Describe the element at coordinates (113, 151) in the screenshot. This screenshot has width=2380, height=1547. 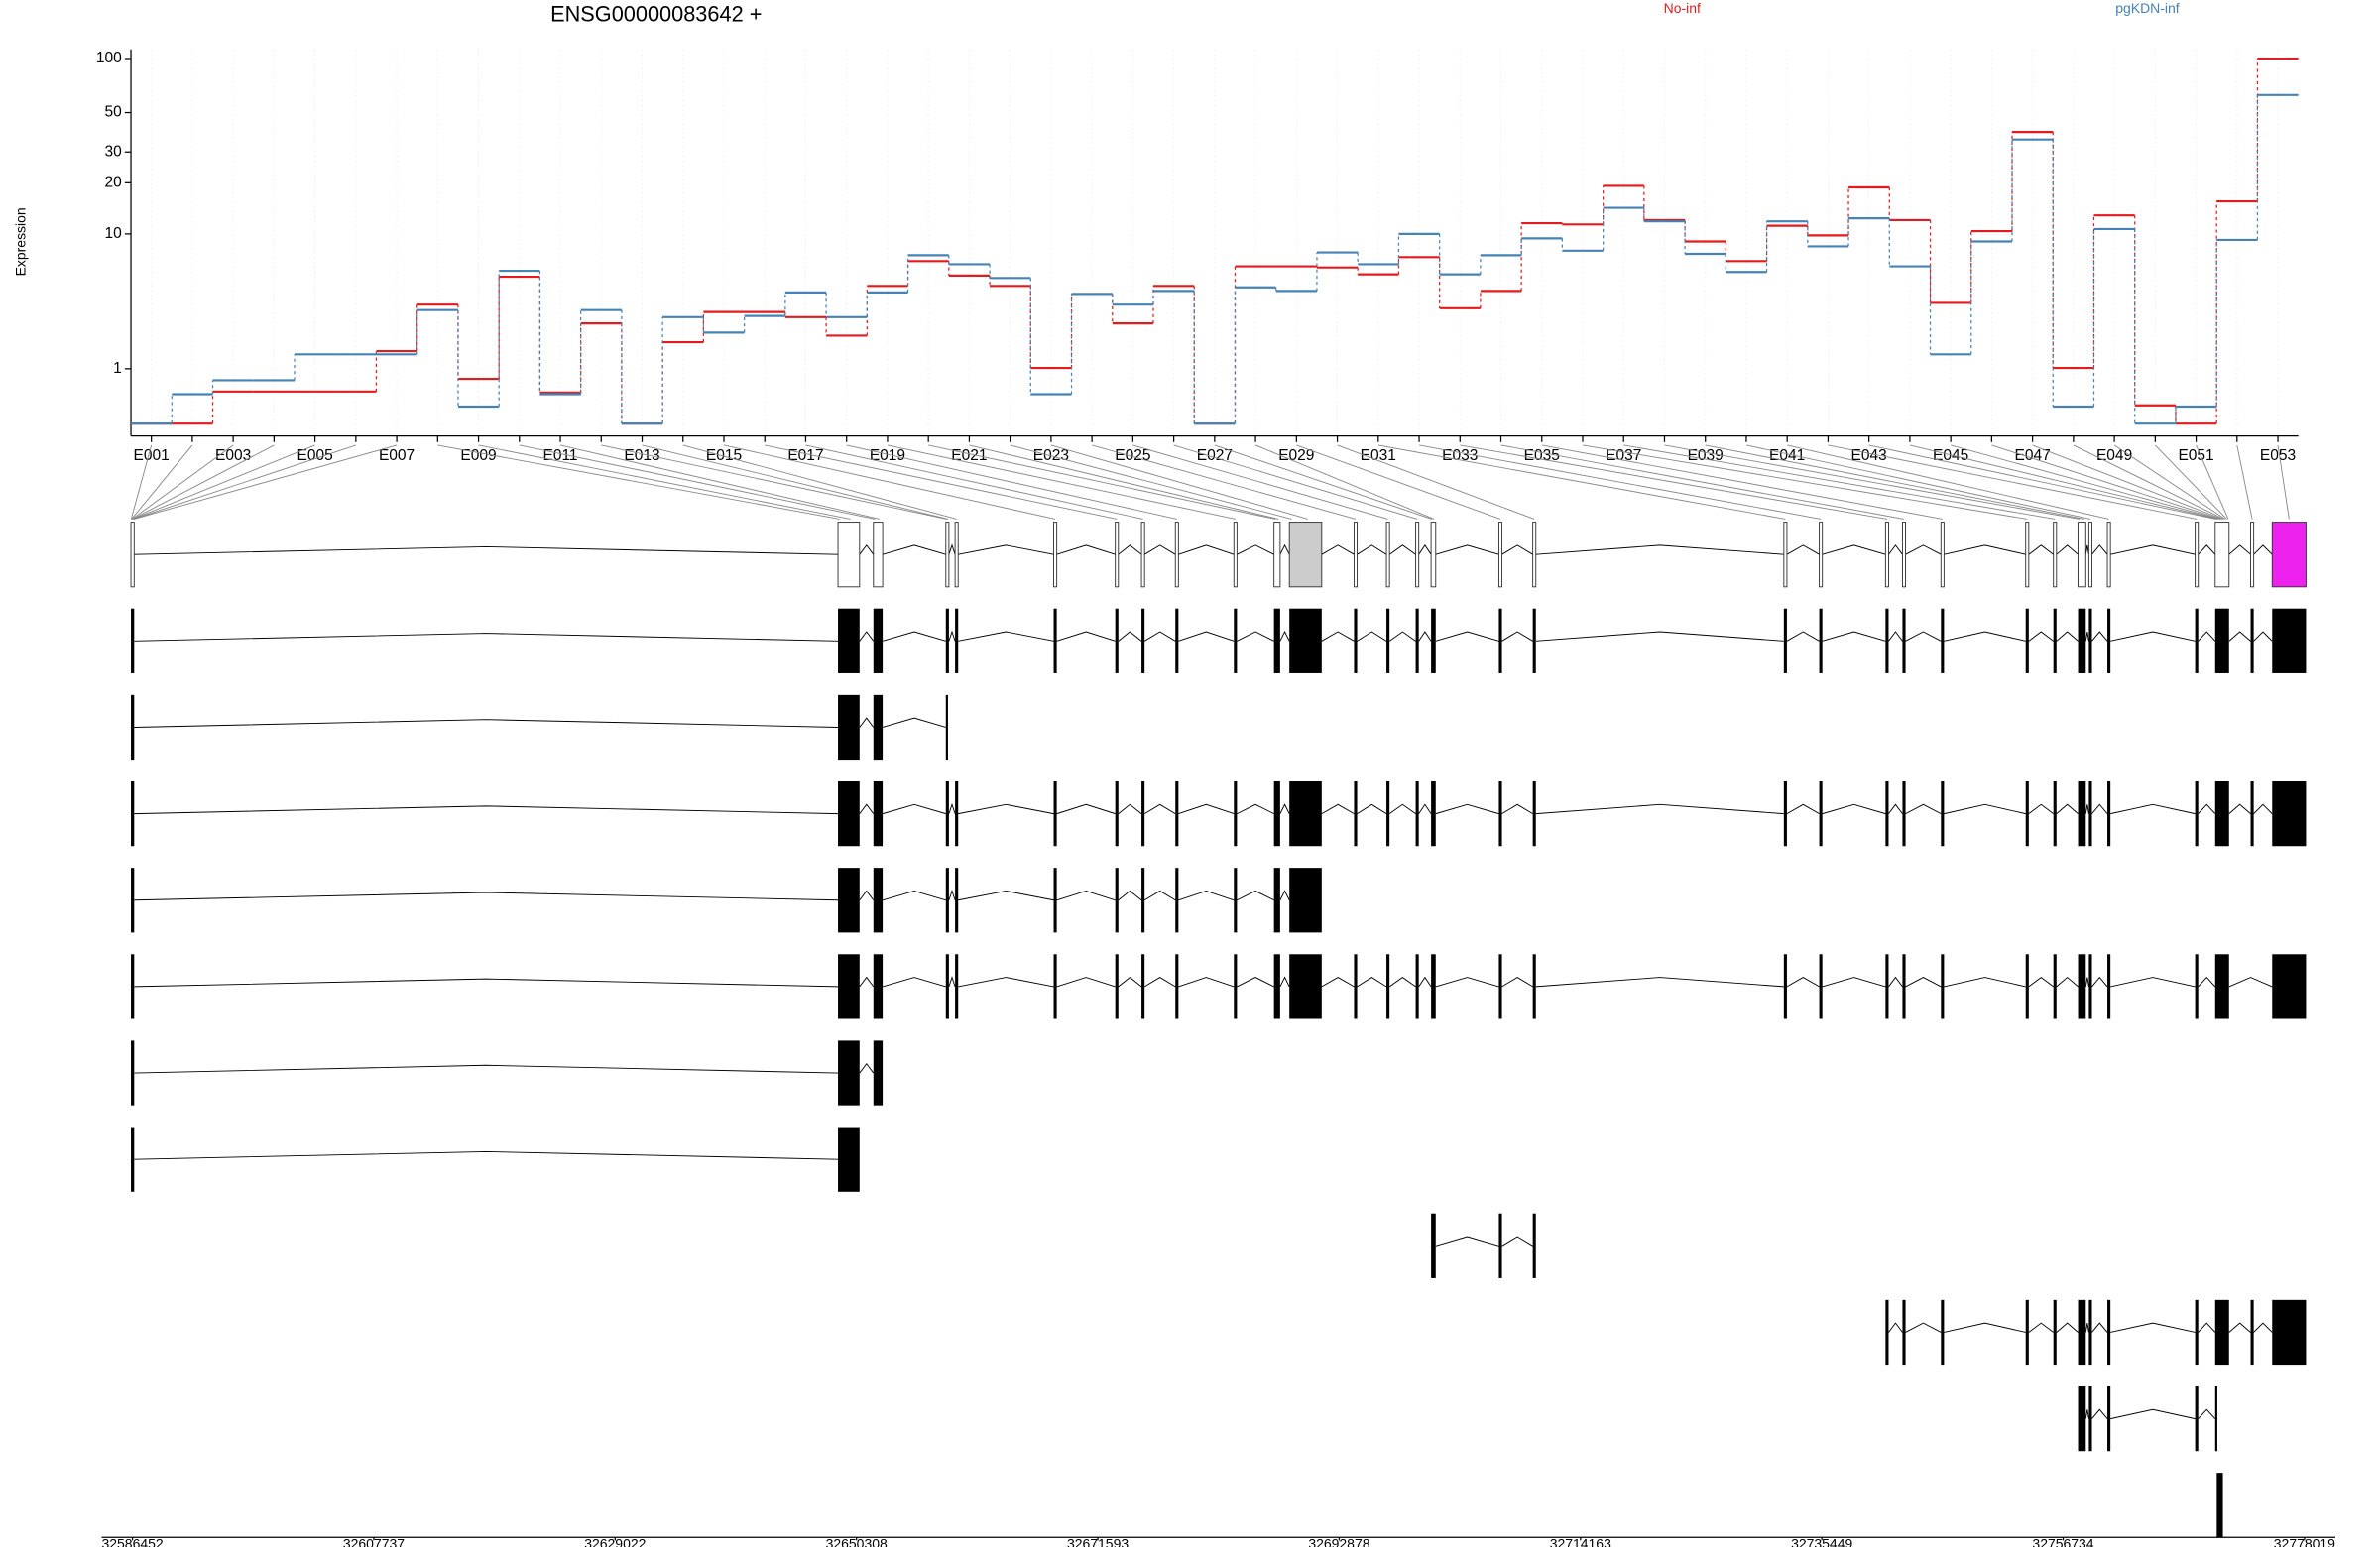
I see `y-tick-label: 30` at that location.